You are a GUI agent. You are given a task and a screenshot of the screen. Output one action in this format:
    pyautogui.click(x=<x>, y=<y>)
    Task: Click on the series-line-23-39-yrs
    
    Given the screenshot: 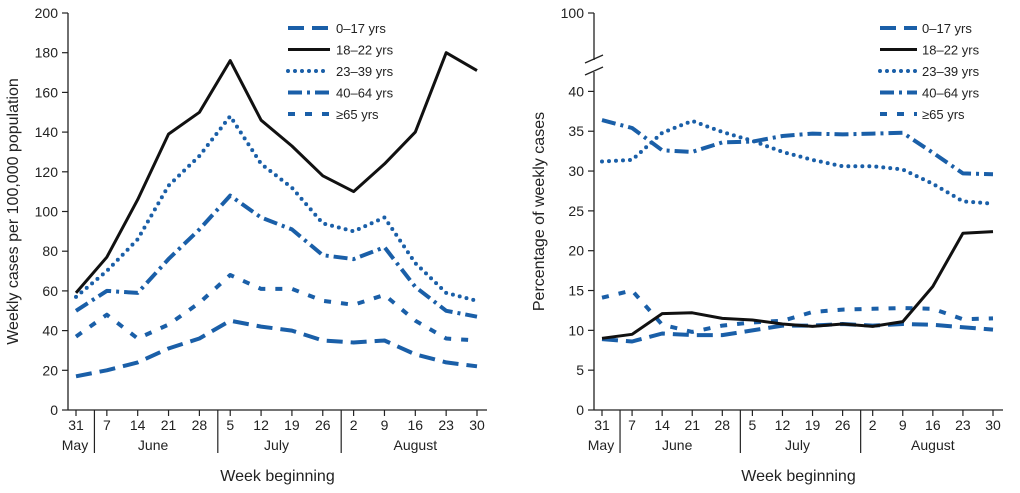 What is the action you would take?
    pyautogui.click(x=797, y=162)
    